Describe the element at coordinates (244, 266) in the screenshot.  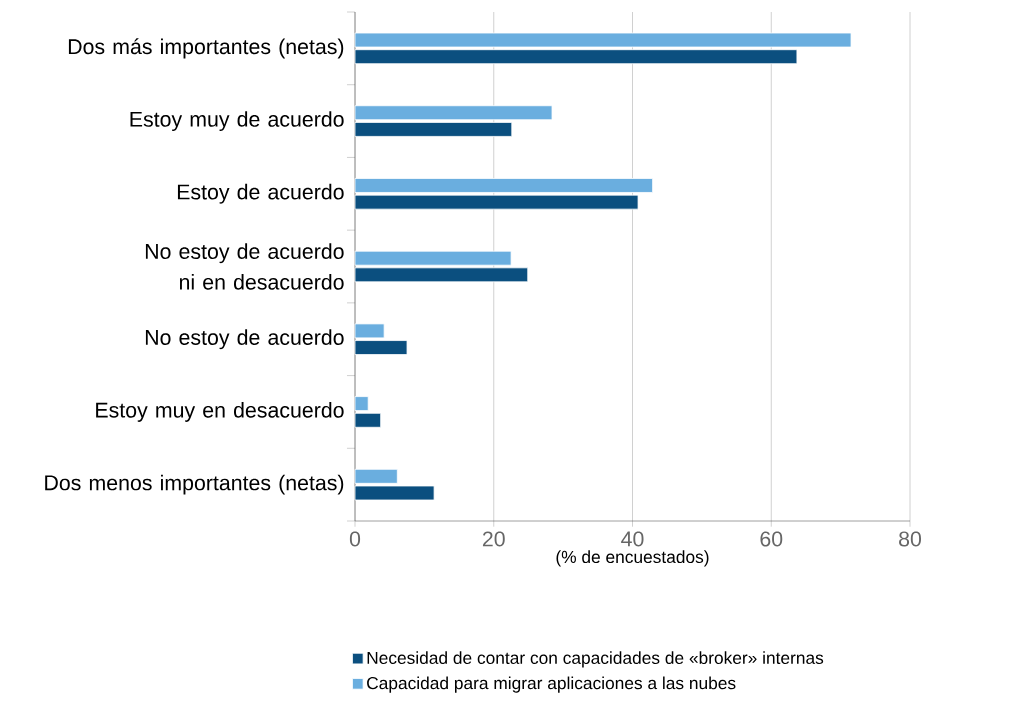
I see `y-tick-label: No estoy de acuerdo ni en desacuerdo` at that location.